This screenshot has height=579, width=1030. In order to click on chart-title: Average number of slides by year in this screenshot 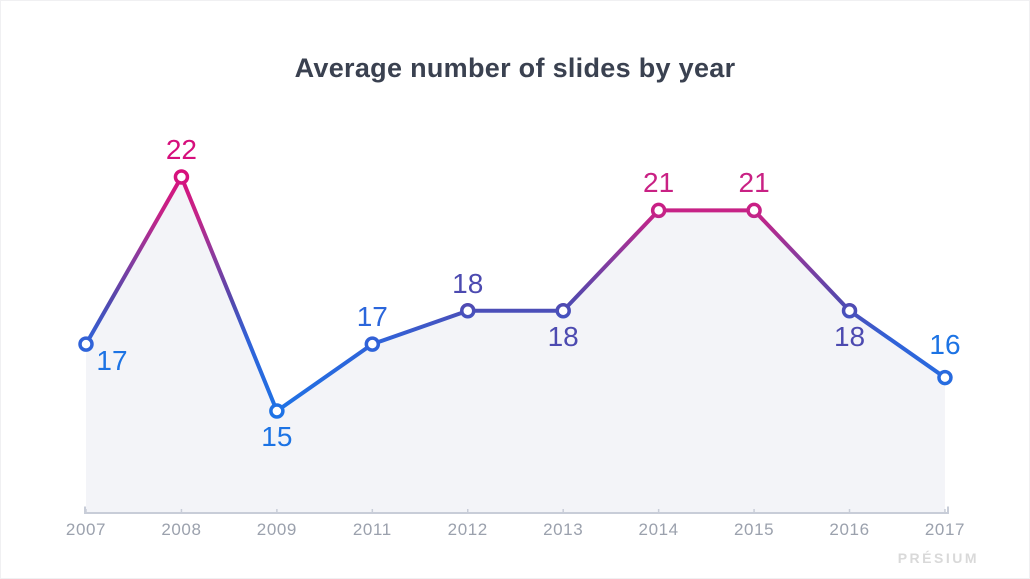, I will do `click(515, 68)`.